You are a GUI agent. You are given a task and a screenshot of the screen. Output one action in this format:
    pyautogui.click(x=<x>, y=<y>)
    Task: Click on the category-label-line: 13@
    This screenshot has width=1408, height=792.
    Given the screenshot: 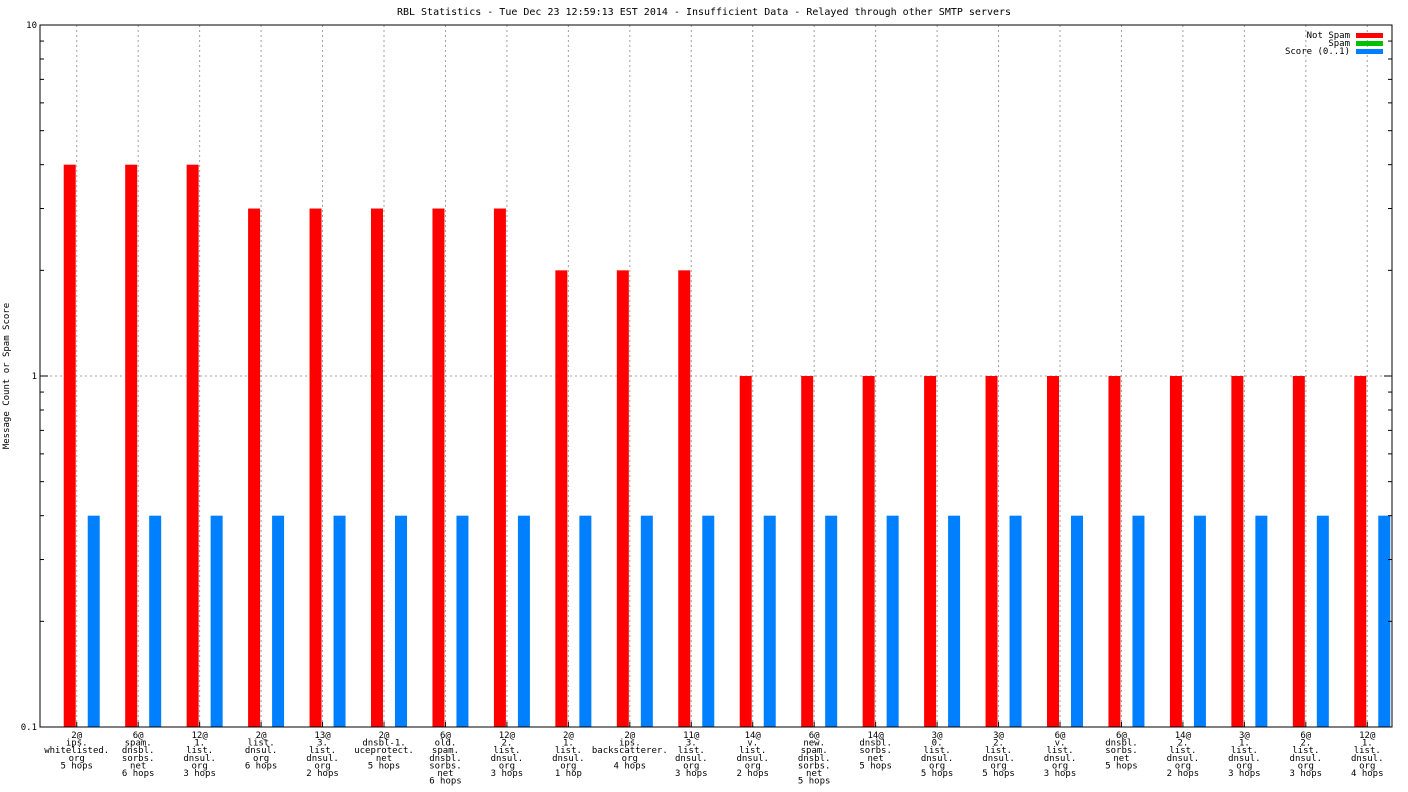 What is the action you would take?
    pyautogui.click(x=322, y=736)
    